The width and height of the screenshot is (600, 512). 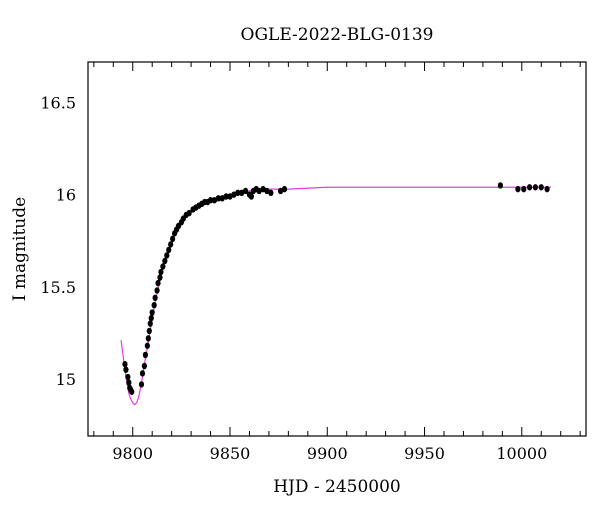 What do you see at coordinates (337, 487) in the screenshot?
I see `x-axis-title: HJD - 2450000` at bounding box center [337, 487].